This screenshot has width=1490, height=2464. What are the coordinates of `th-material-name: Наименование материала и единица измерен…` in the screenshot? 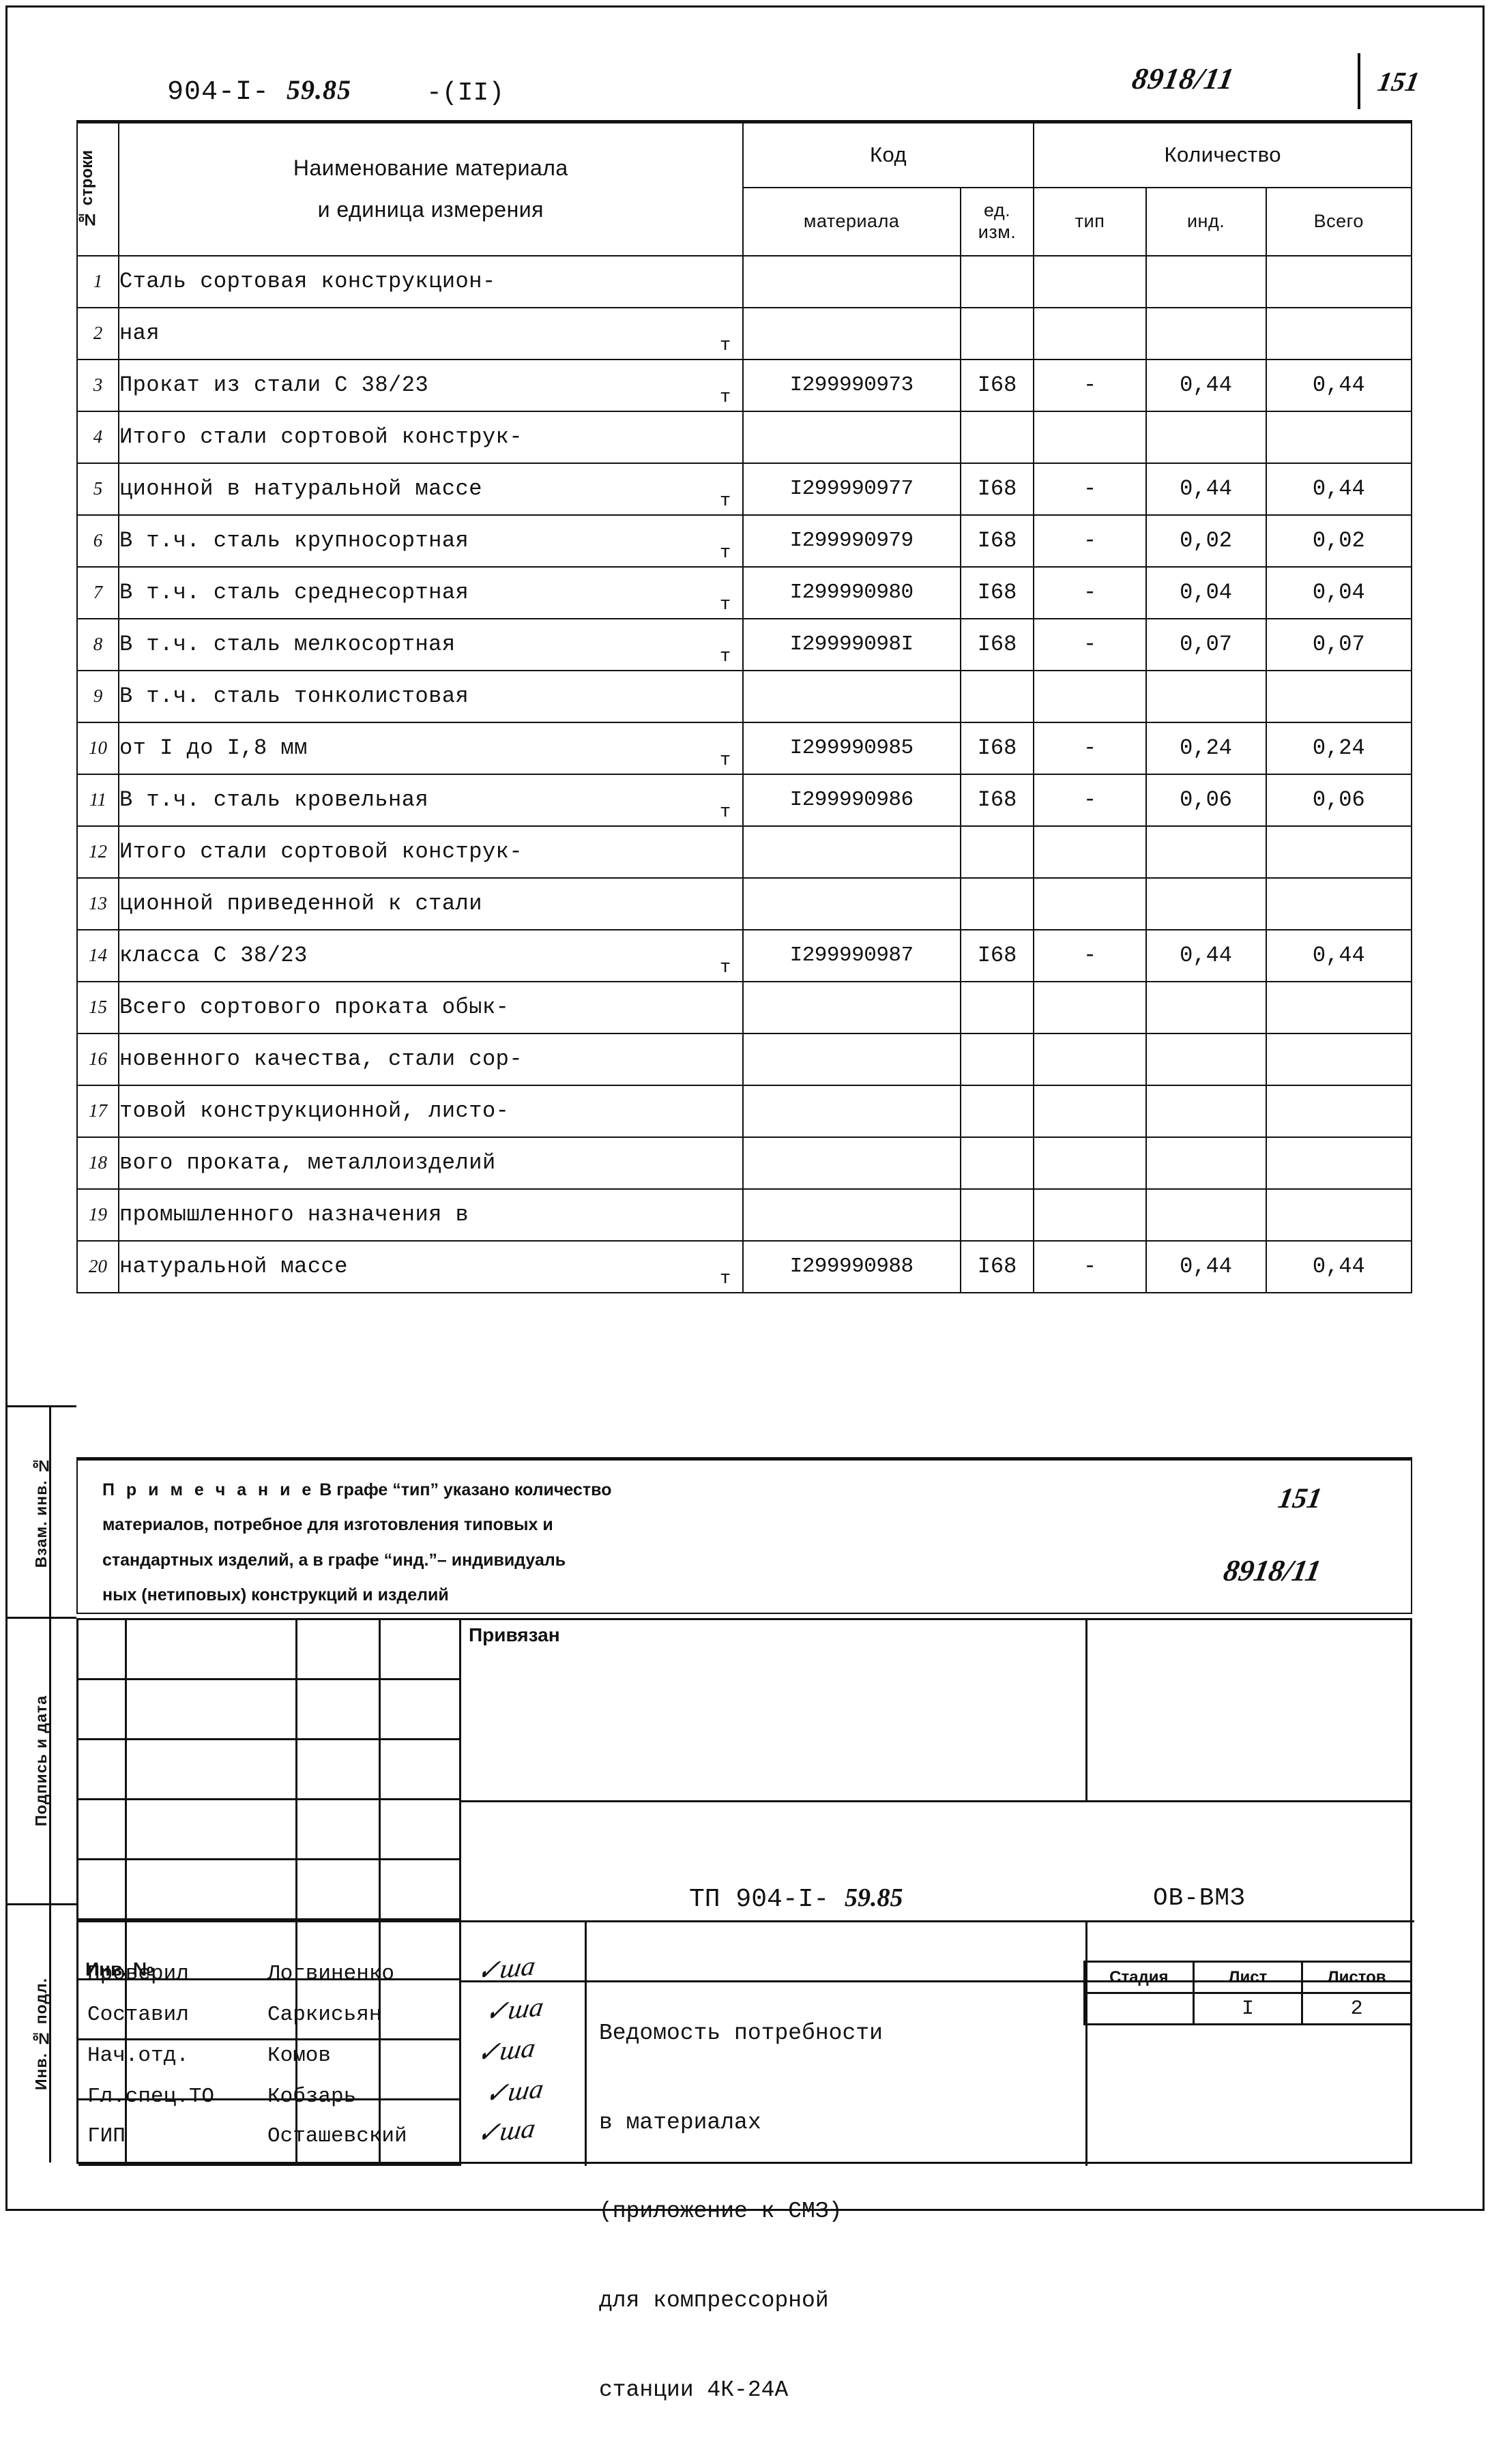 It's located at (431, 188).